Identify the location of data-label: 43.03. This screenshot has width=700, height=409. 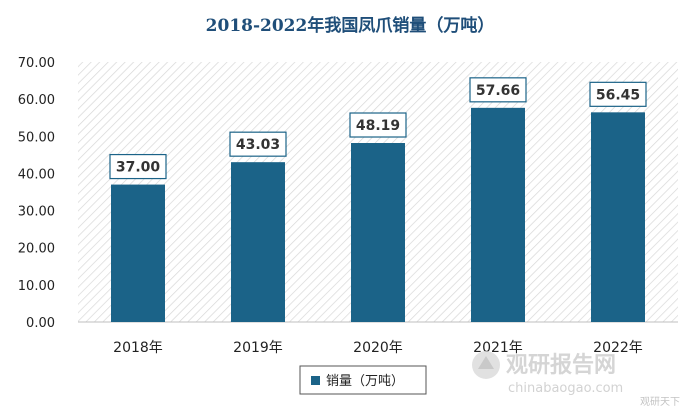
(258, 145).